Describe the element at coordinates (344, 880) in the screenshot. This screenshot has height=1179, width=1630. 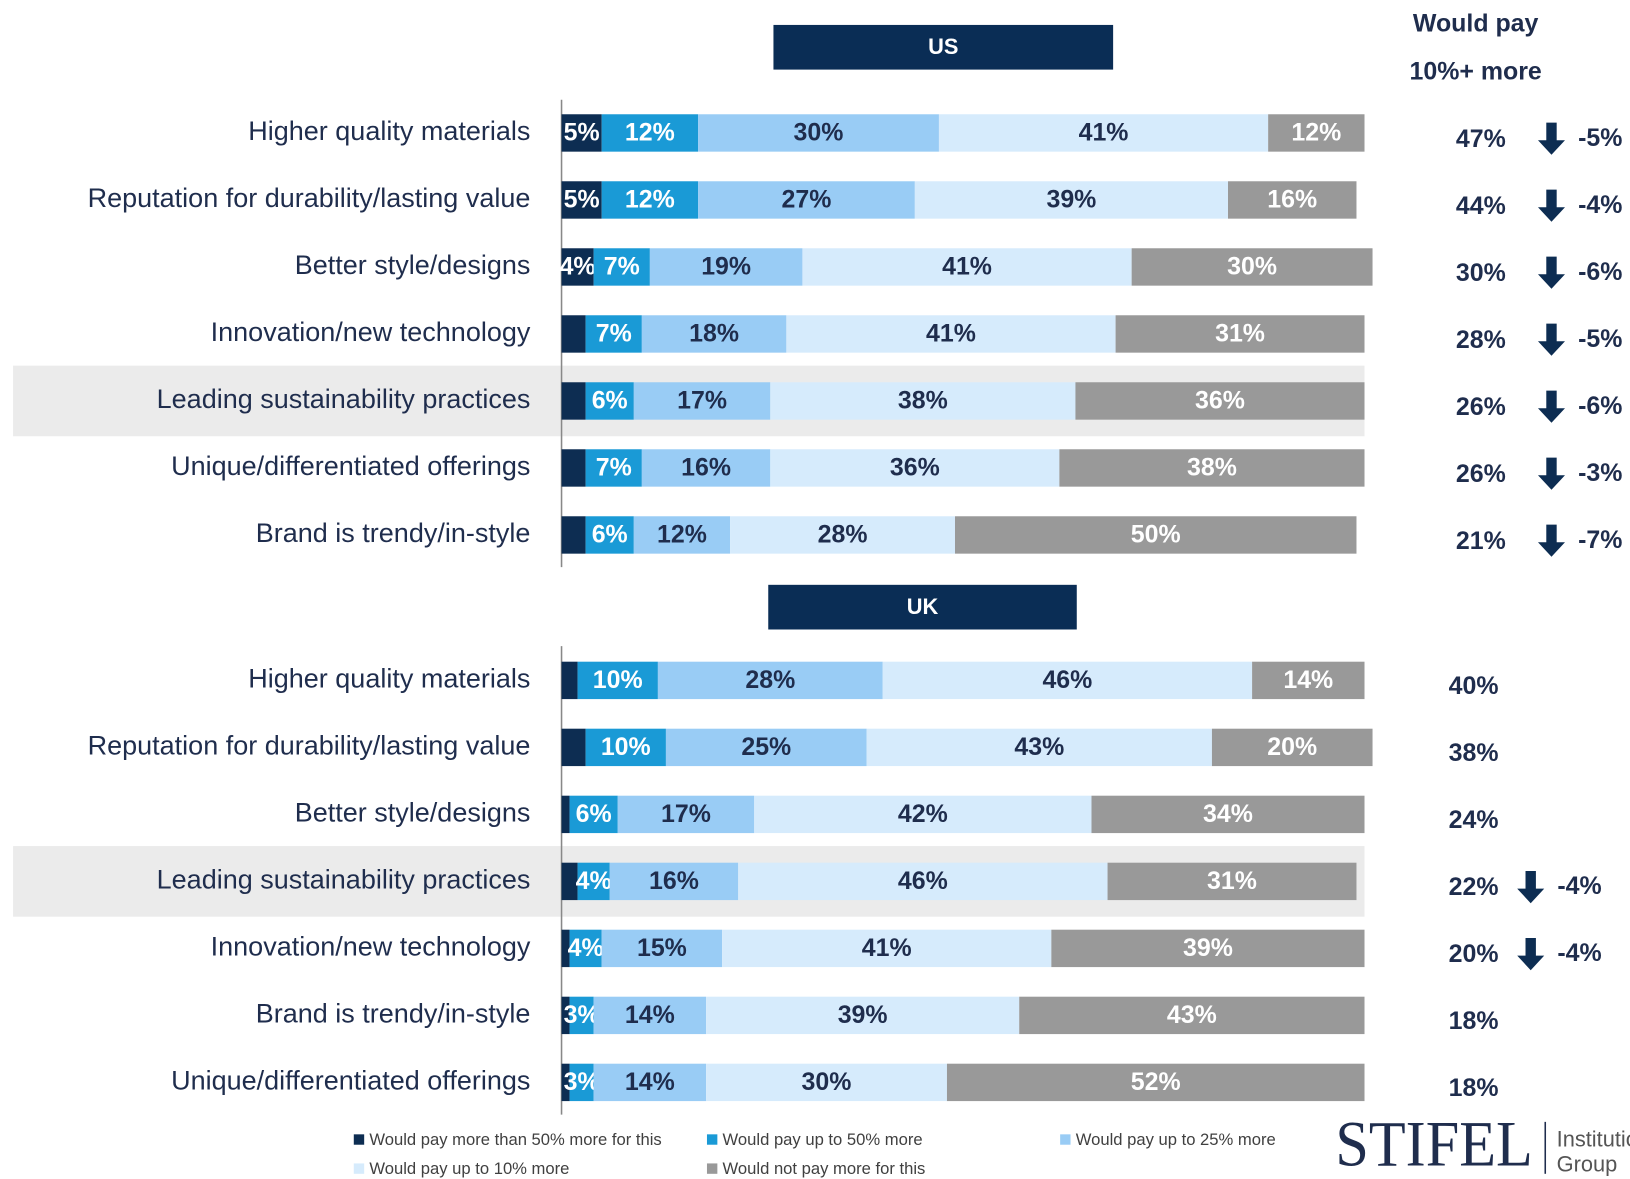
I see `category-label: Leading sustainability practices` at that location.